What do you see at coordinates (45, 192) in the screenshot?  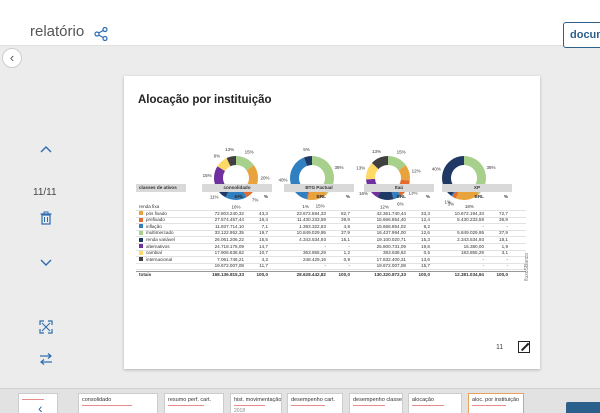 I see `page-counter: 11/11` at bounding box center [45, 192].